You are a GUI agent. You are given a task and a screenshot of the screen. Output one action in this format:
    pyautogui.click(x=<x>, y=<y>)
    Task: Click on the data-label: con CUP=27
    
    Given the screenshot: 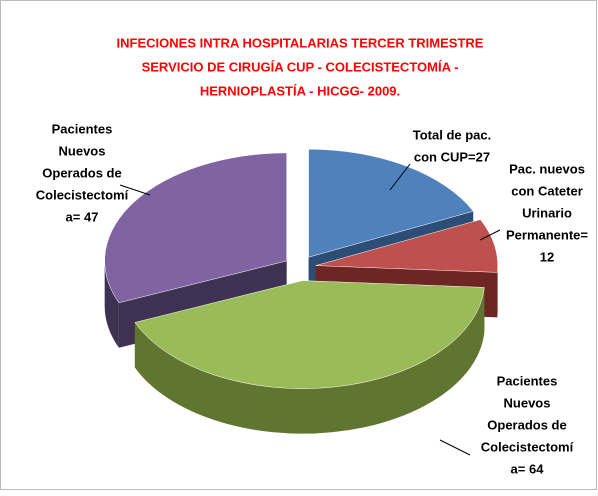 What is the action you would take?
    pyautogui.click(x=452, y=156)
    